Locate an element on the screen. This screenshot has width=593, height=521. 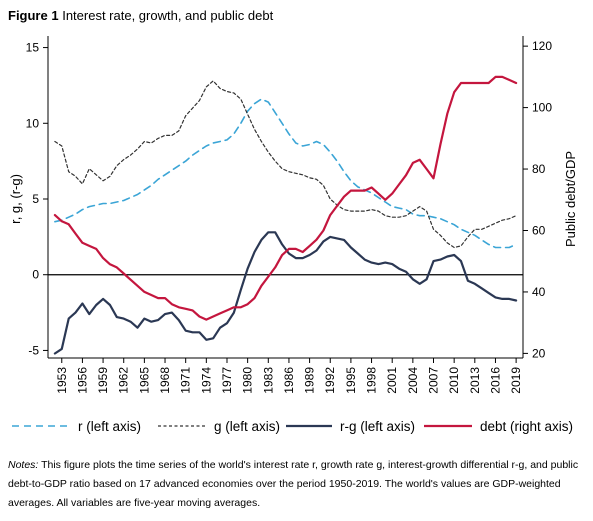
right-tick-label: 40 is located at coordinates (539, 292).